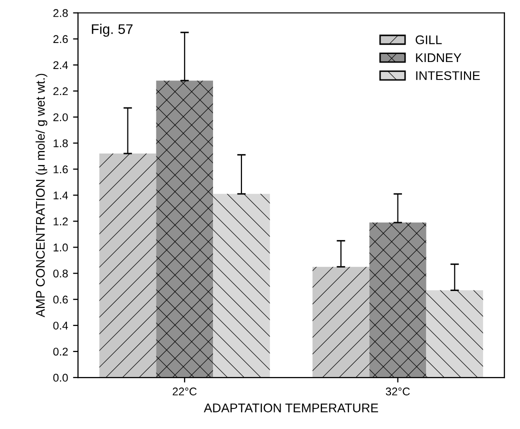 The height and width of the screenshot is (429, 520). Describe the element at coordinates (60, 352) in the screenshot. I see `y-tick-label: 0.2` at that location.